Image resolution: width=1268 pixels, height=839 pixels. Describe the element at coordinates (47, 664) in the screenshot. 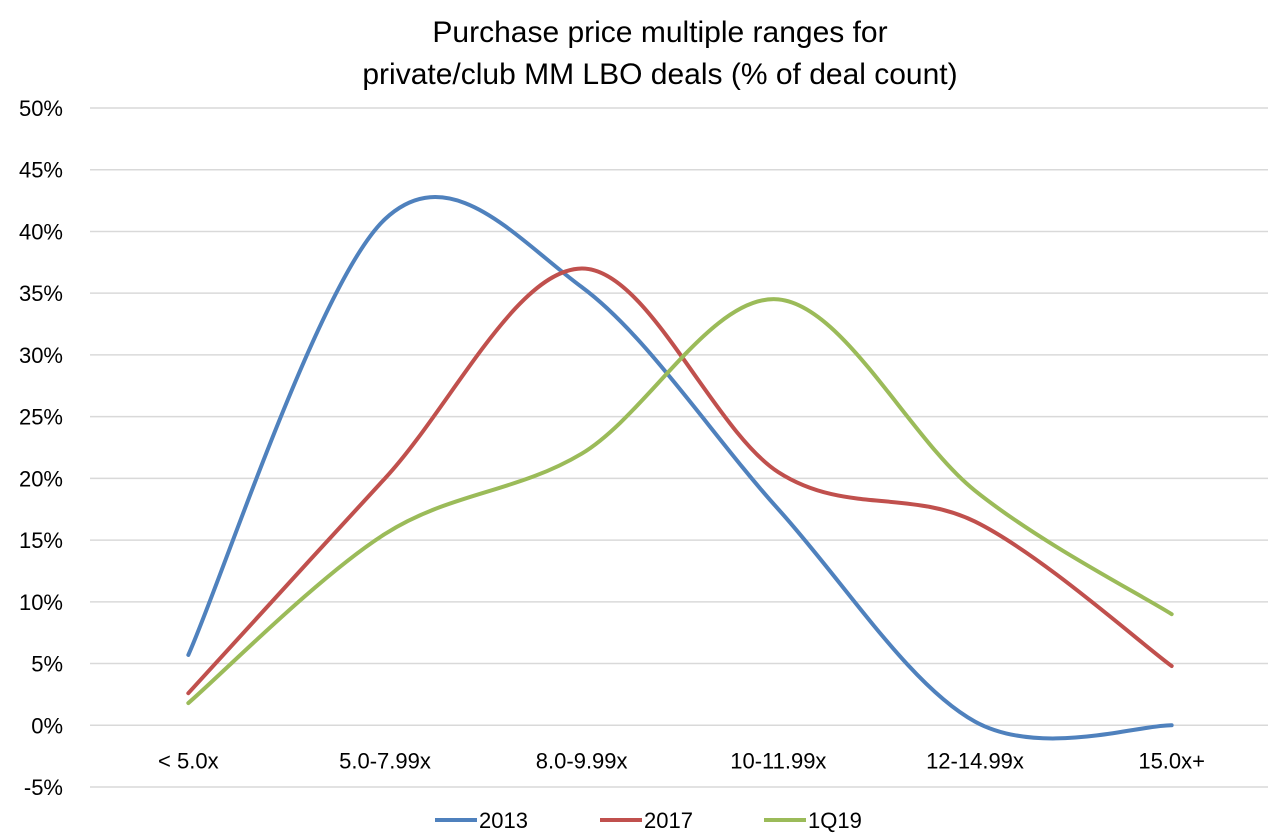

I see `y-tick-label: 5%` at that location.